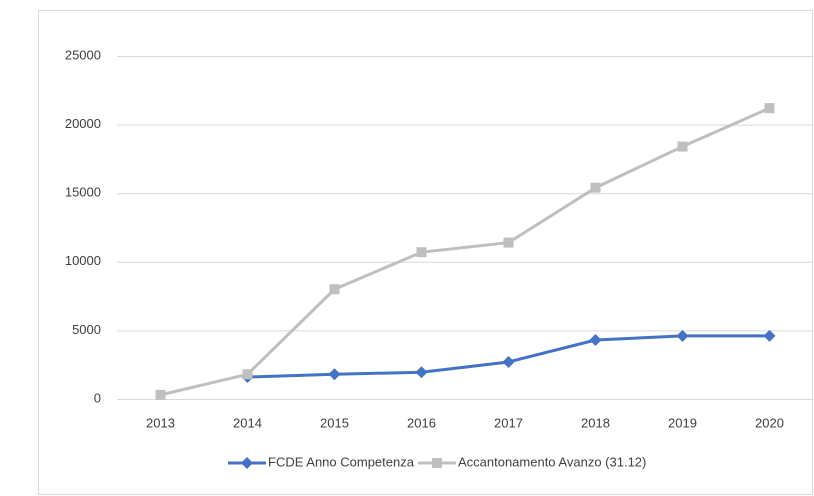 The width and height of the screenshot is (814, 496). Describe the element at coordinates (86, 329) in the screenshot. I see `y-tick-label: 5000` at that location.